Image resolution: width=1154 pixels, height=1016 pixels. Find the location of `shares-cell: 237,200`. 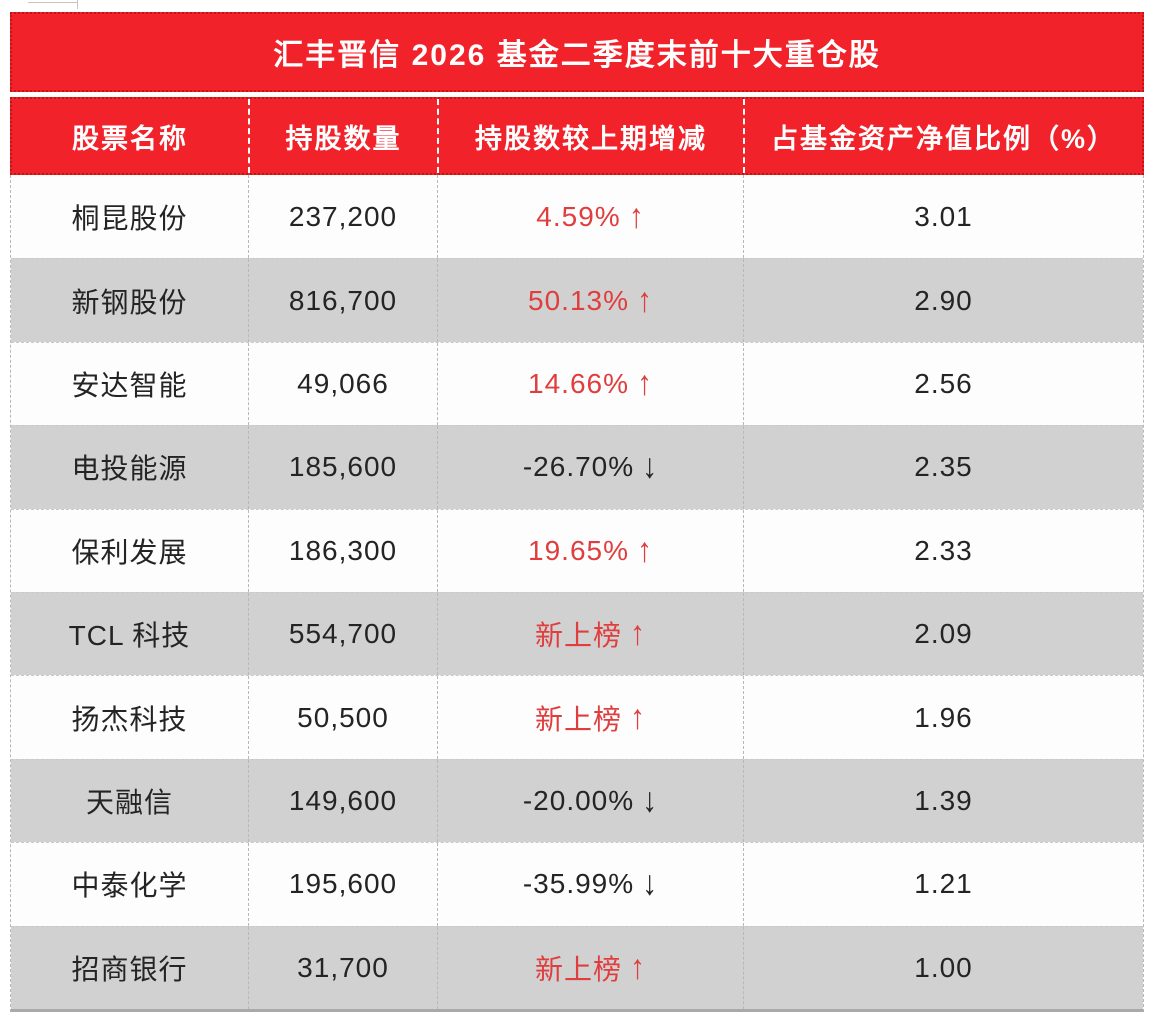

shares-cell: 237,200 is located at coordinates (343, 217).